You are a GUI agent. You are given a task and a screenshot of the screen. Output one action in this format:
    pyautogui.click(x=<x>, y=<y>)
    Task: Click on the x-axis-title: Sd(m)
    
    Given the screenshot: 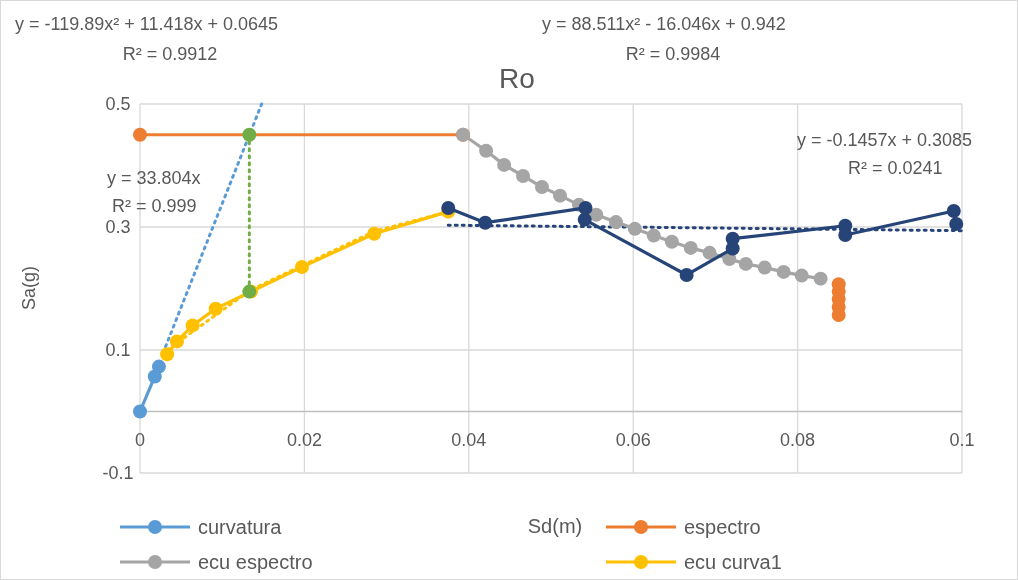 What is the action you would take?
    pyautogui.click(x=555, y=526)
    